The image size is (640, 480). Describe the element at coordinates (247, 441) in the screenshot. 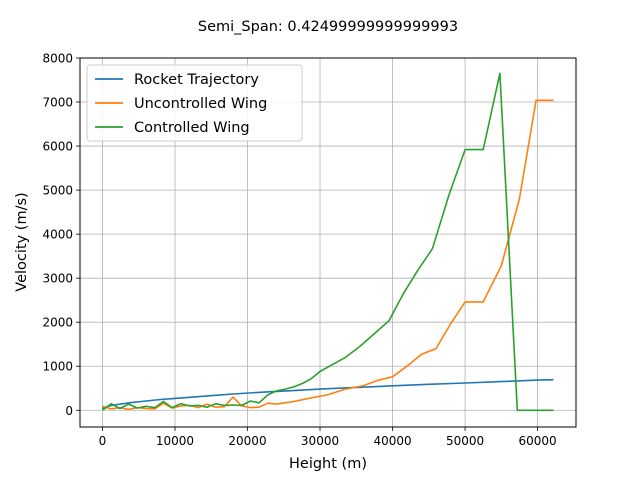

I see `x-tick-label: 20000` at that location.